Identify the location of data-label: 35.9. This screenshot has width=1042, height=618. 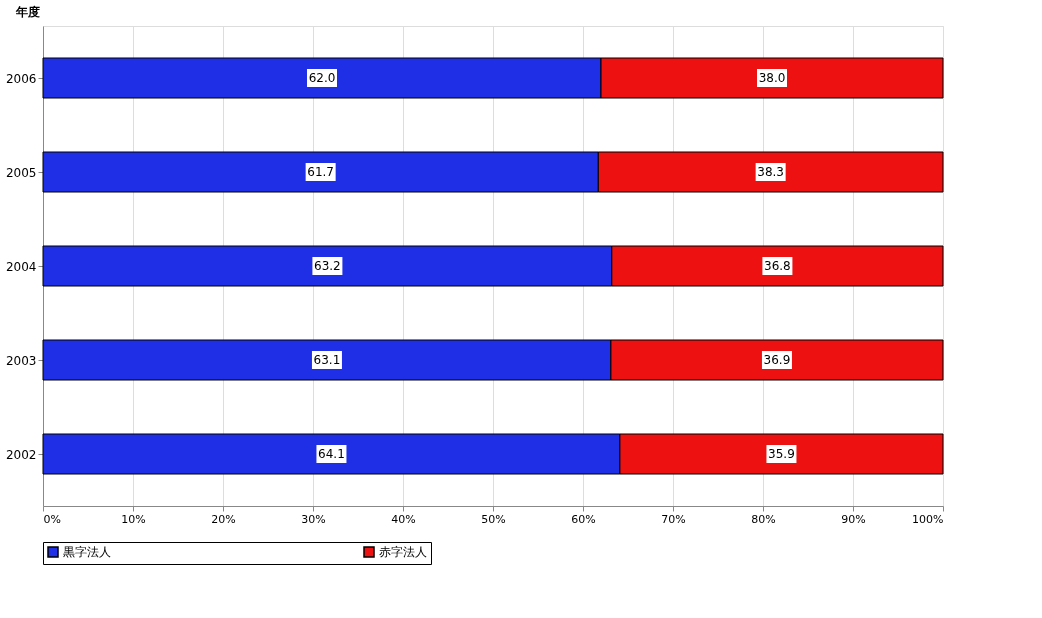
(781, 454).